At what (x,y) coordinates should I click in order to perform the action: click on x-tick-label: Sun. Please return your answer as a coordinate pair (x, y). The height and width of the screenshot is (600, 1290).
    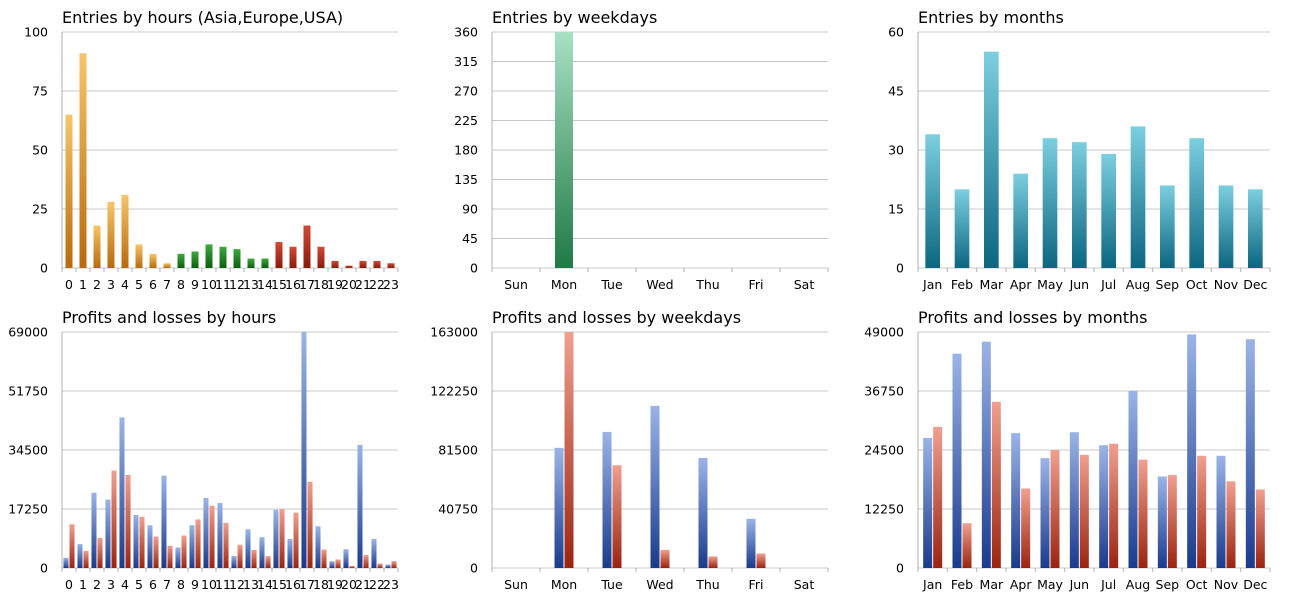
    Looking at the image, I should click on (516, 584).